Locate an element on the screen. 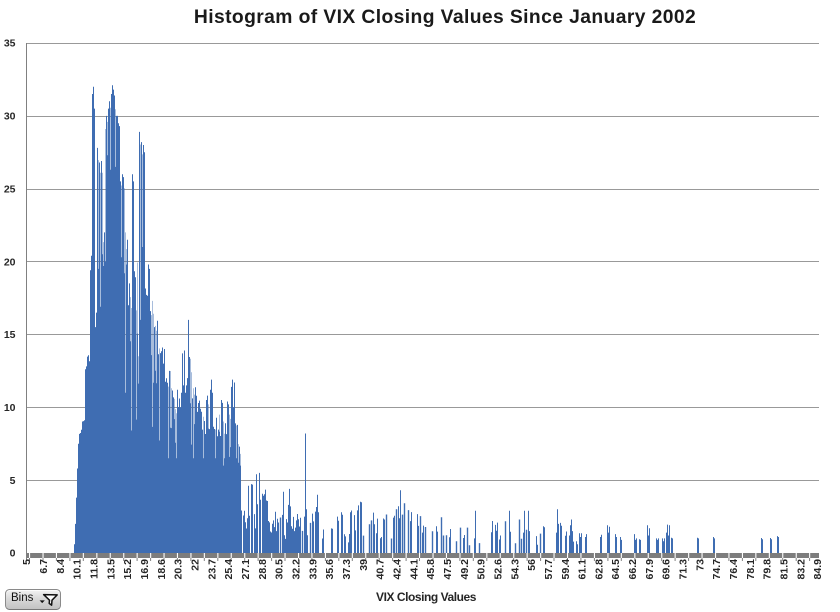  svg-text: 32.2 is located at coordinates (297, 569).